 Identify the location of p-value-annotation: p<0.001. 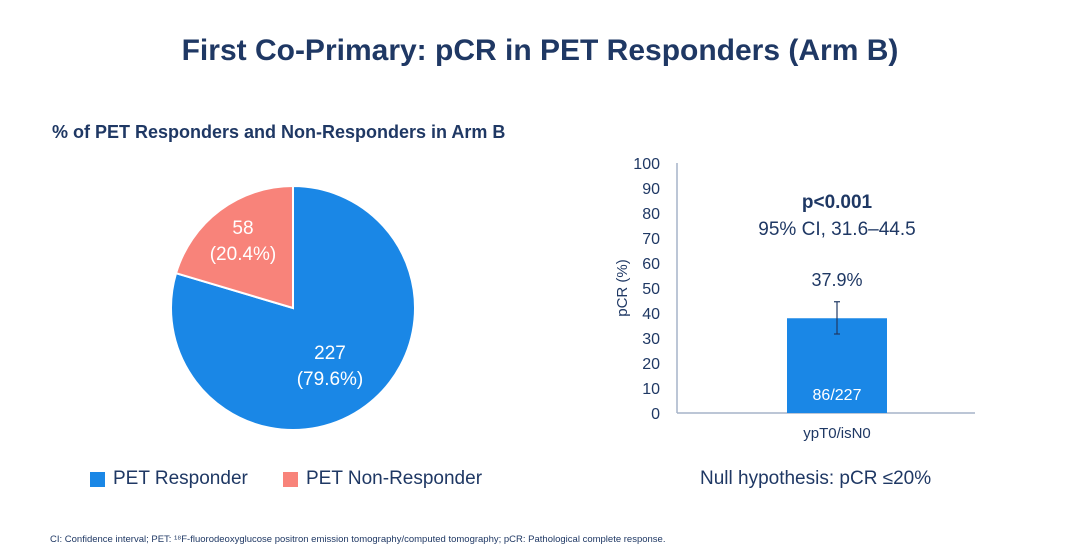
(837, 202).